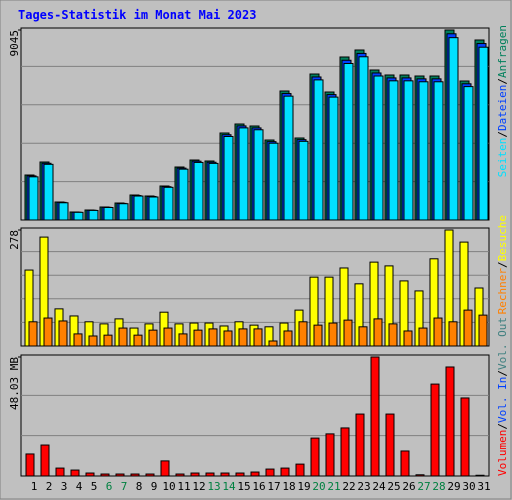 The image size is (512, 500). I want to click on x-tick-label: 26, so click(408, 486).